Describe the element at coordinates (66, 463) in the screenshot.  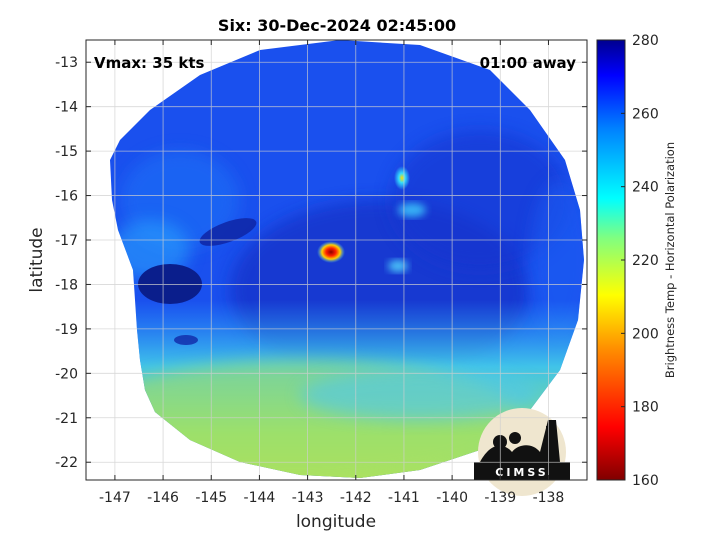
I see `y-tick-label: -22` at that location.